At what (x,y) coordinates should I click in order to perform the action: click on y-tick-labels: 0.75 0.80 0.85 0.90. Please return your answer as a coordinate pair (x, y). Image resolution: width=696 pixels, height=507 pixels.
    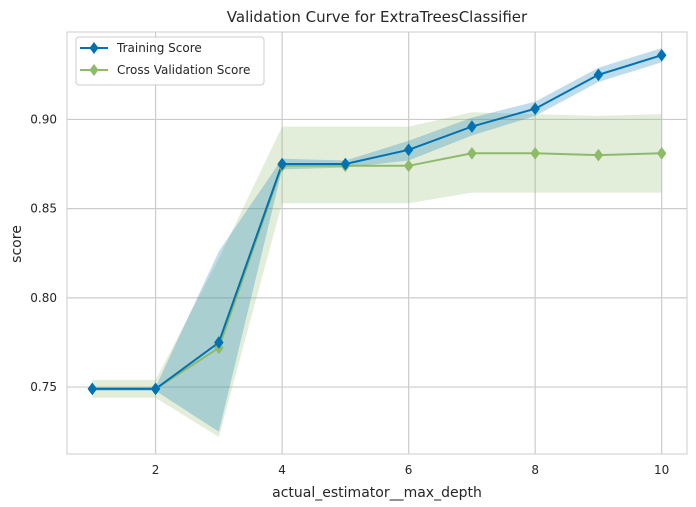
    Looking at the image, I should click on (43, 253).